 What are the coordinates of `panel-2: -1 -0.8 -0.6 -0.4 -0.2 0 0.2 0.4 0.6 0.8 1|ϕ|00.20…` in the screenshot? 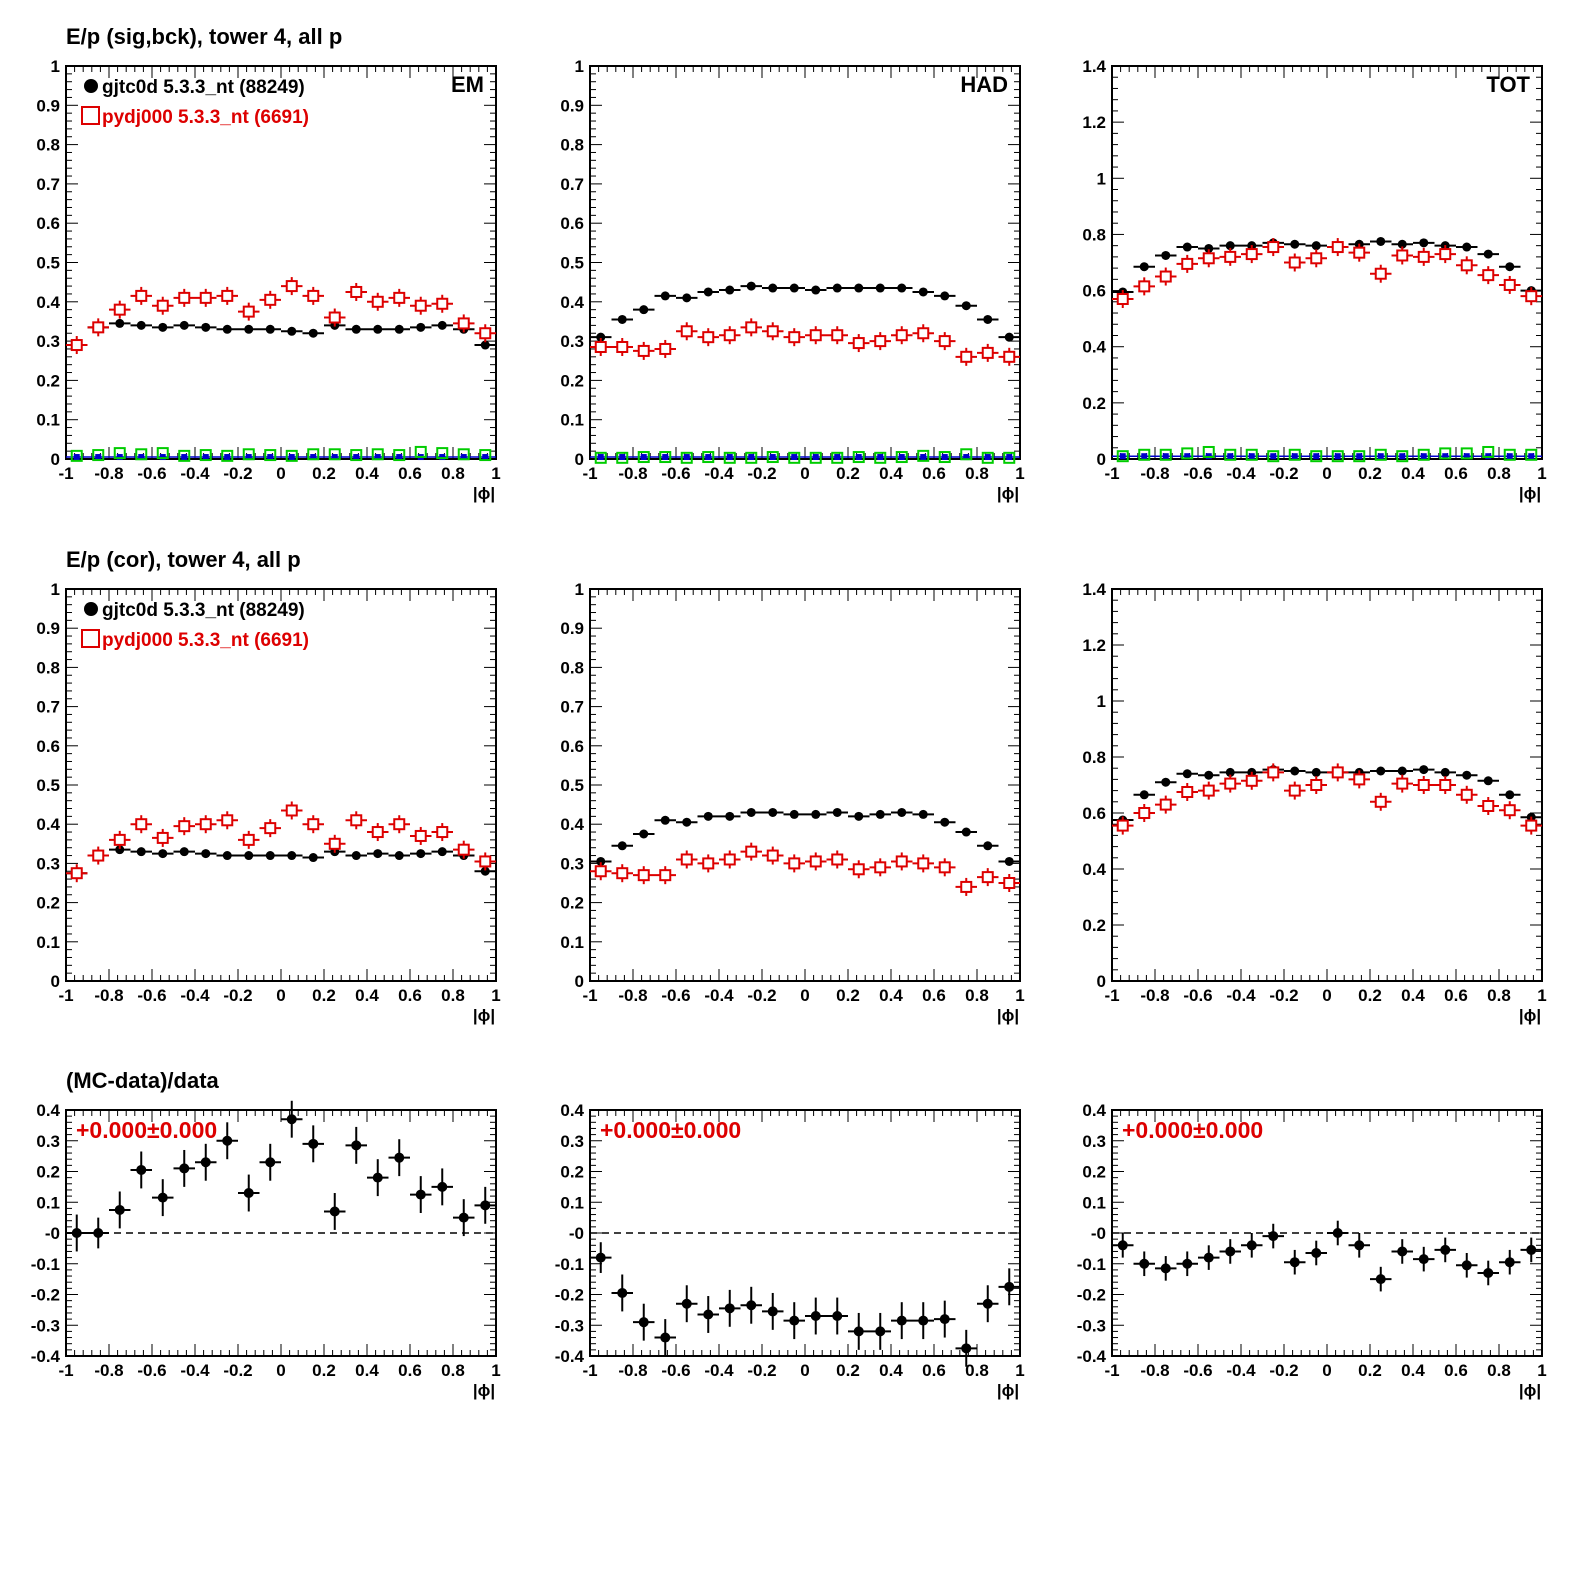 It's located at (1314, 280).